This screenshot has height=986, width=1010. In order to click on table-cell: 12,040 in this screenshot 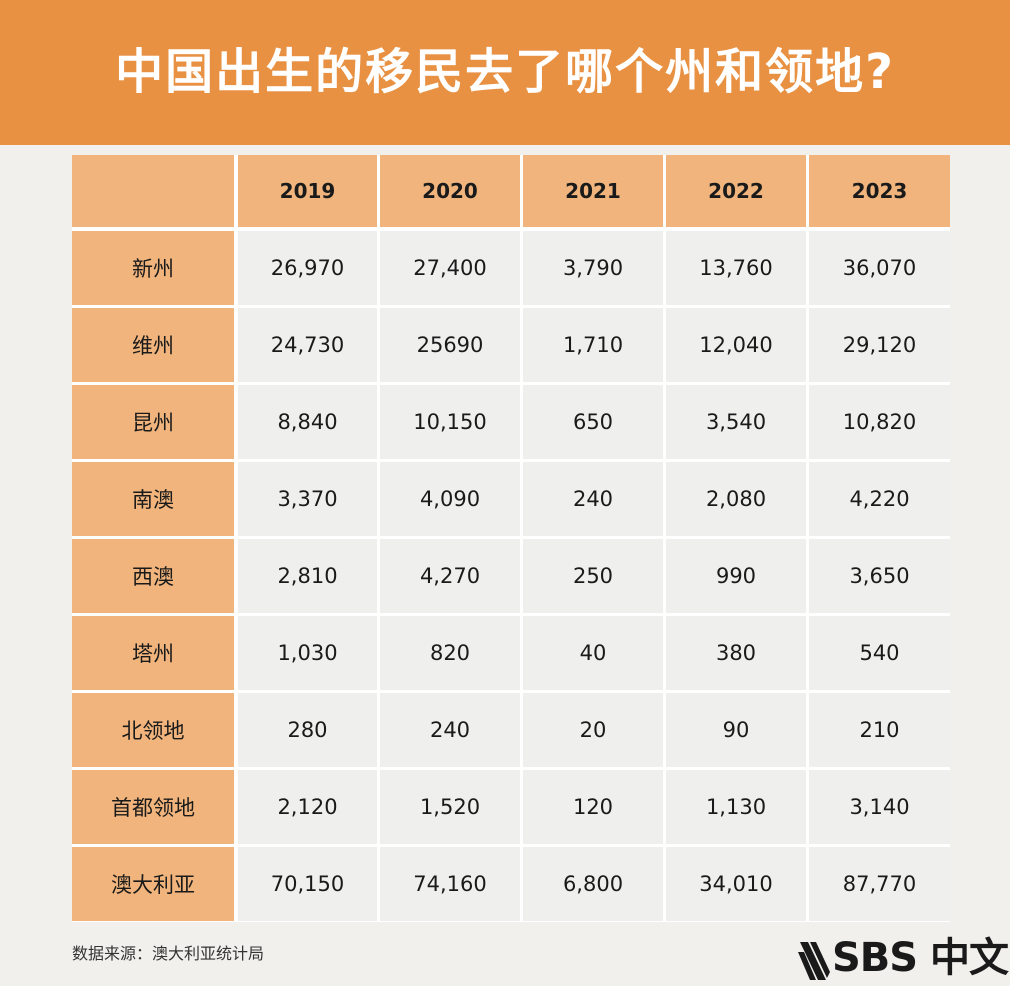, I will do `click(736, 345)`.